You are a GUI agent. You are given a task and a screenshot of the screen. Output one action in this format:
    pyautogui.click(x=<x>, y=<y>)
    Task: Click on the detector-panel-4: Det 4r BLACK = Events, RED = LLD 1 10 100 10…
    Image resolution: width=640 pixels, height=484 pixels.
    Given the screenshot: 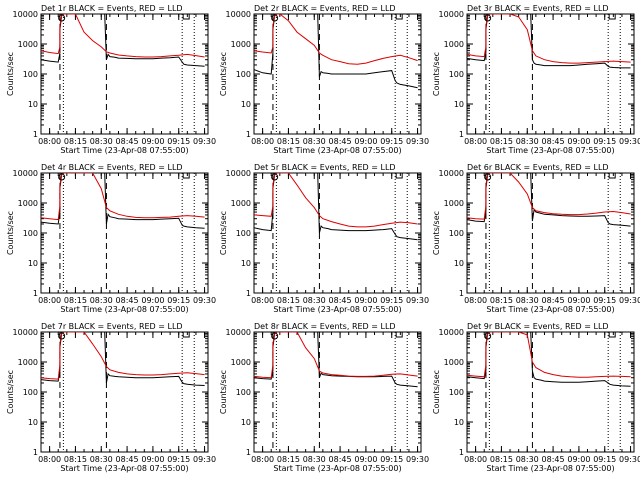 What is the action you would take?
    pyautogui.click(x=111, y=238)
    